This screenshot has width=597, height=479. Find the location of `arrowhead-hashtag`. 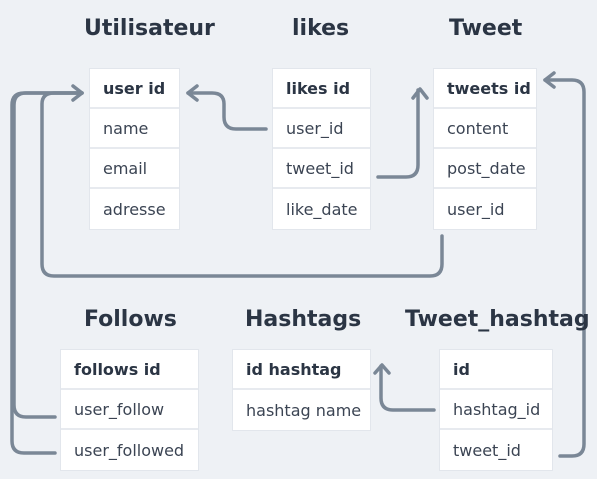

arrowhead-hashtag is located at coordinates (382, 369).